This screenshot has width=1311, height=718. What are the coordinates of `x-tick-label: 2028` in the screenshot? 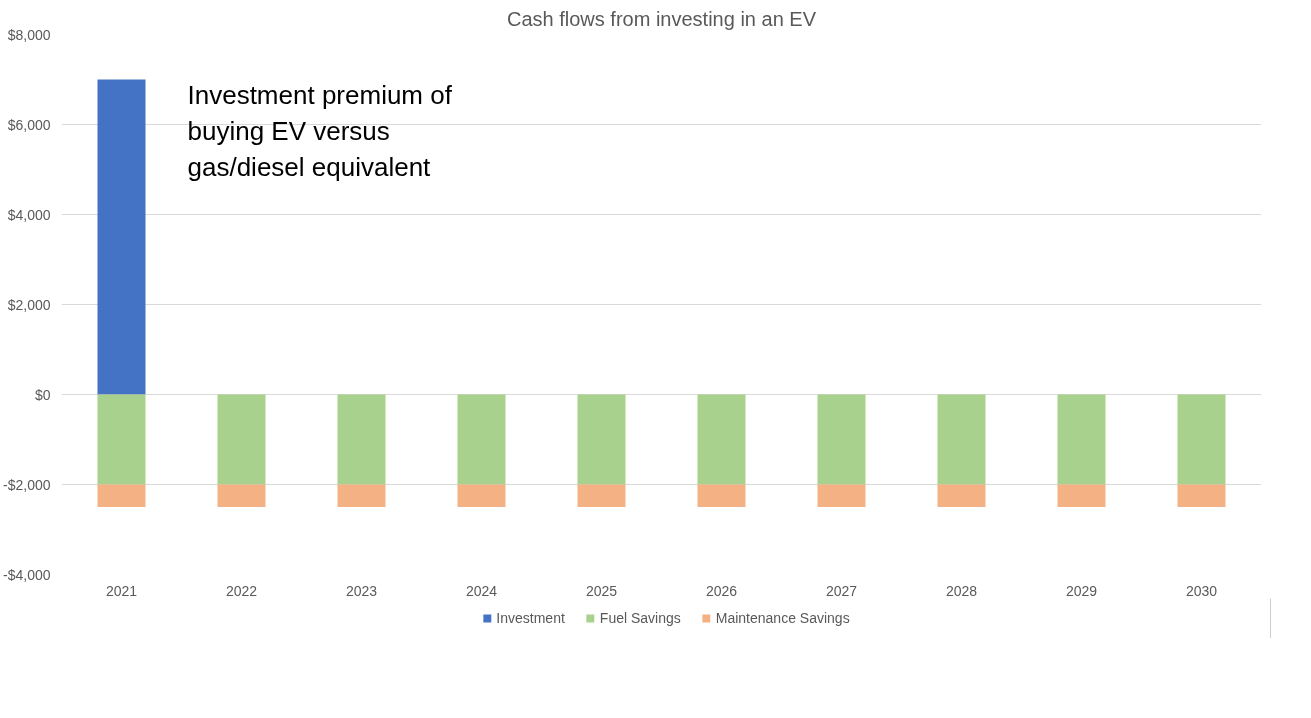 It's located at (961, 590).